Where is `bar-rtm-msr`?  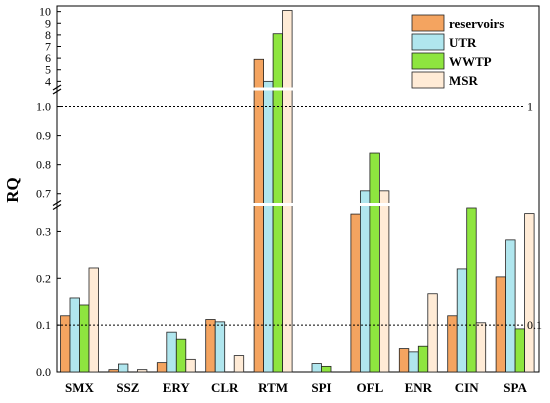
bar-rtm-msr is located at coordinates (287, 191).